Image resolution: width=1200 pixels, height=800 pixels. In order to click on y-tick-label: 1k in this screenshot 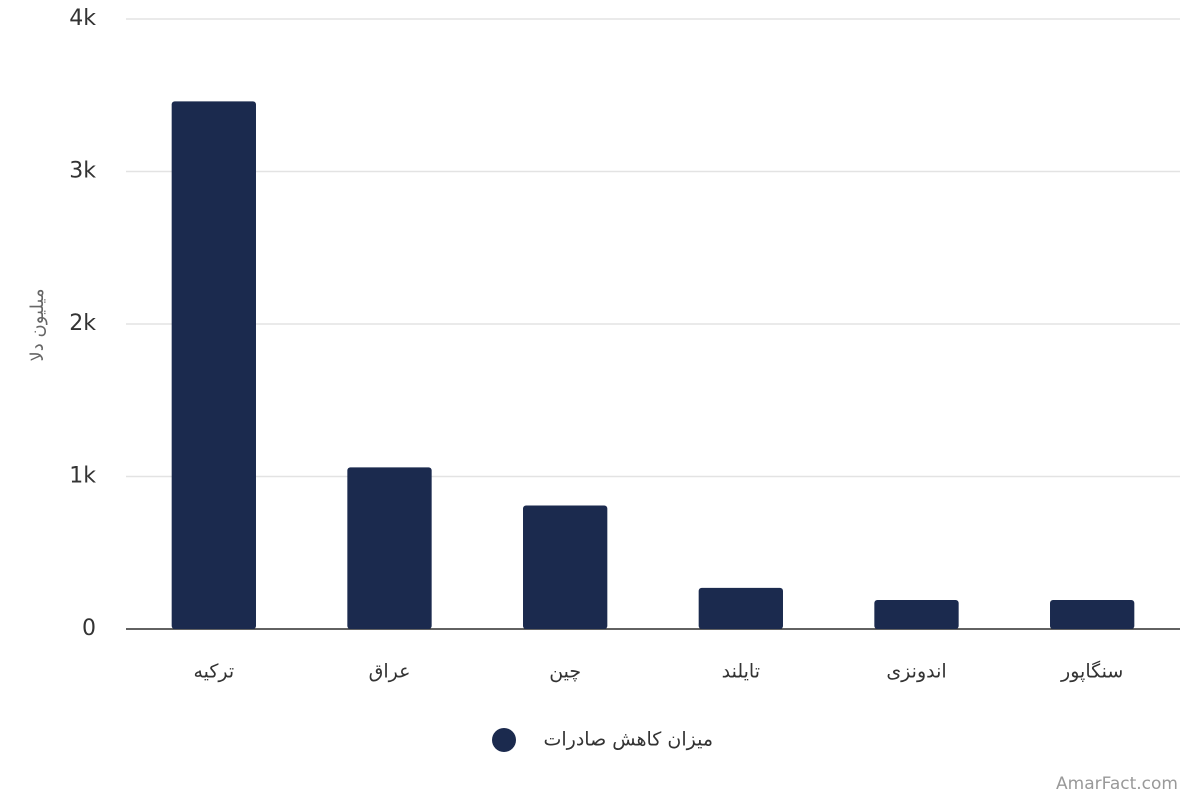, I will do `click(82, 476)`.